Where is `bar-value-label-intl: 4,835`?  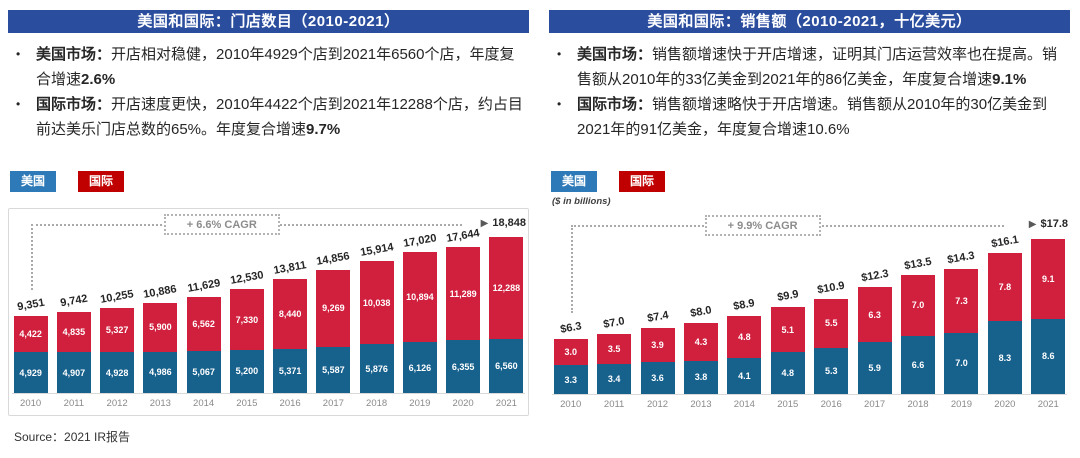 bar-value-label-intl: 4,835 is located at coordinates (74, 332).